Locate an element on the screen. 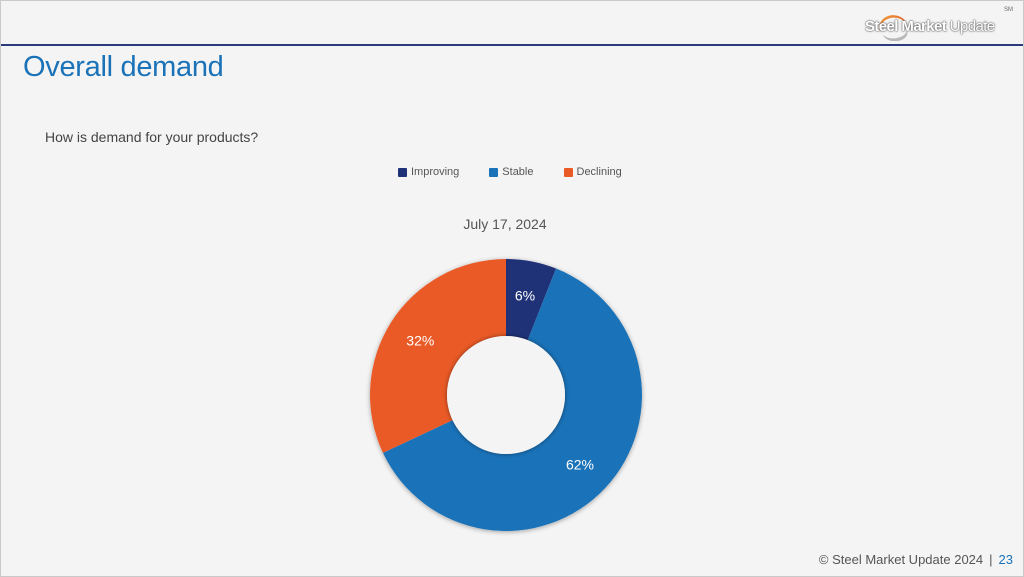  steel-market-update-logo: Steel Market Update SM is located at coordinates (938, 25).